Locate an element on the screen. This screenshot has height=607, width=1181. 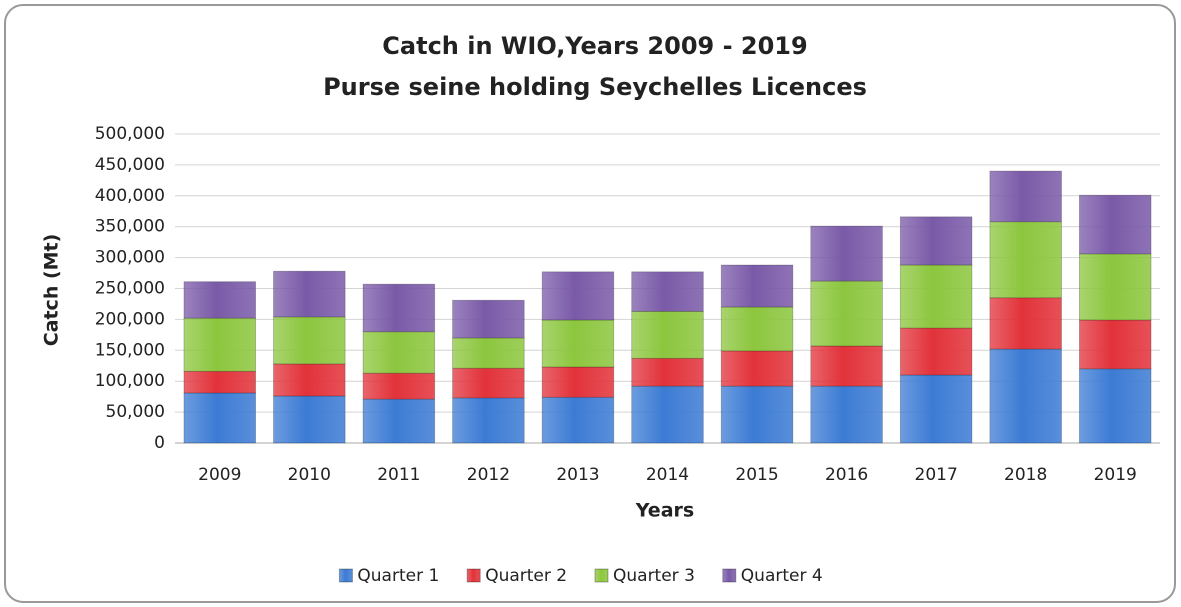
x-tick-label: 2015 is located at coordinates (756, 475).